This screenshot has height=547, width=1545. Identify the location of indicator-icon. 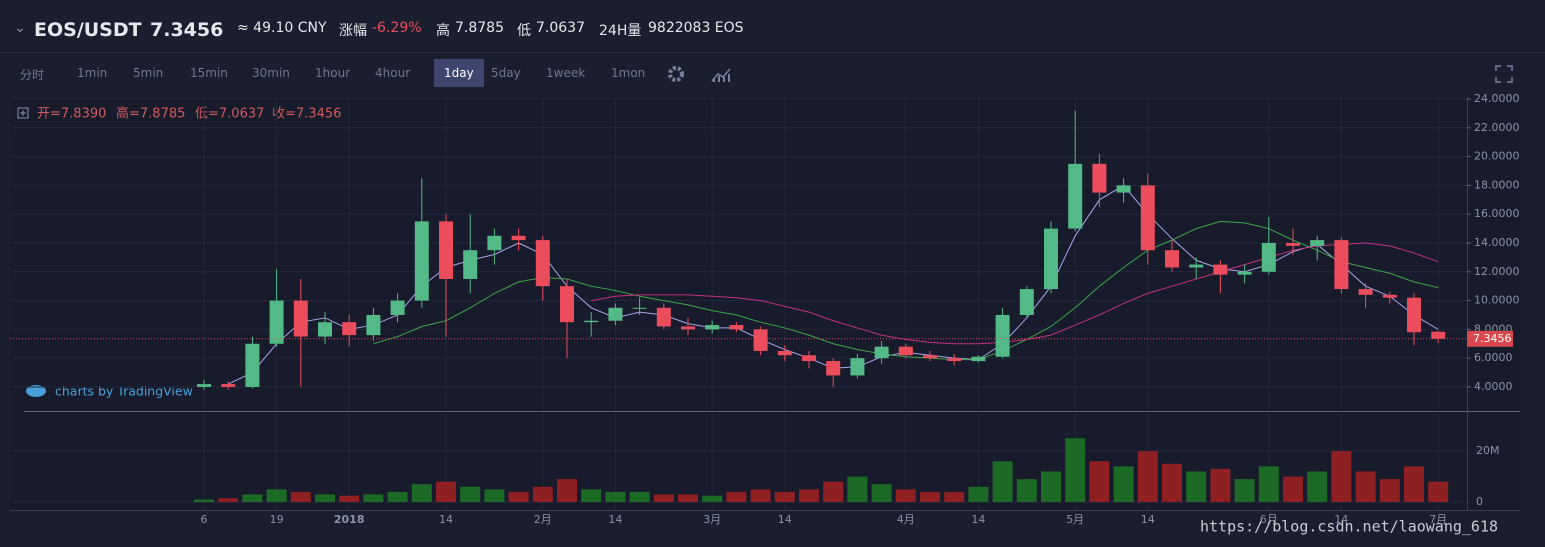
(721, 75).